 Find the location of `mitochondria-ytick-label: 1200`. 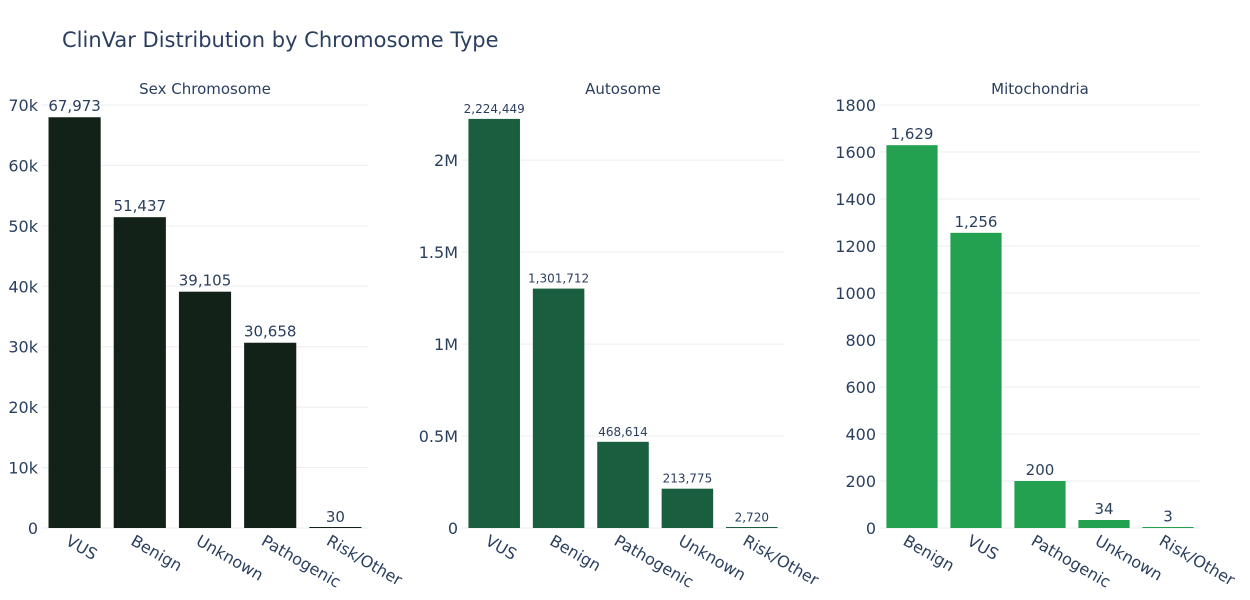

mitochondria-ytick-label: 1200 is located at coordinates (855, 246).